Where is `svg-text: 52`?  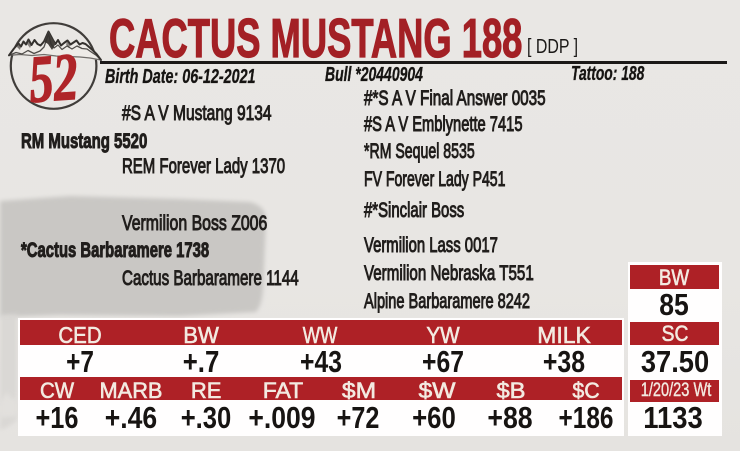 svg-text: 52 is located at coordinates (53, 77).